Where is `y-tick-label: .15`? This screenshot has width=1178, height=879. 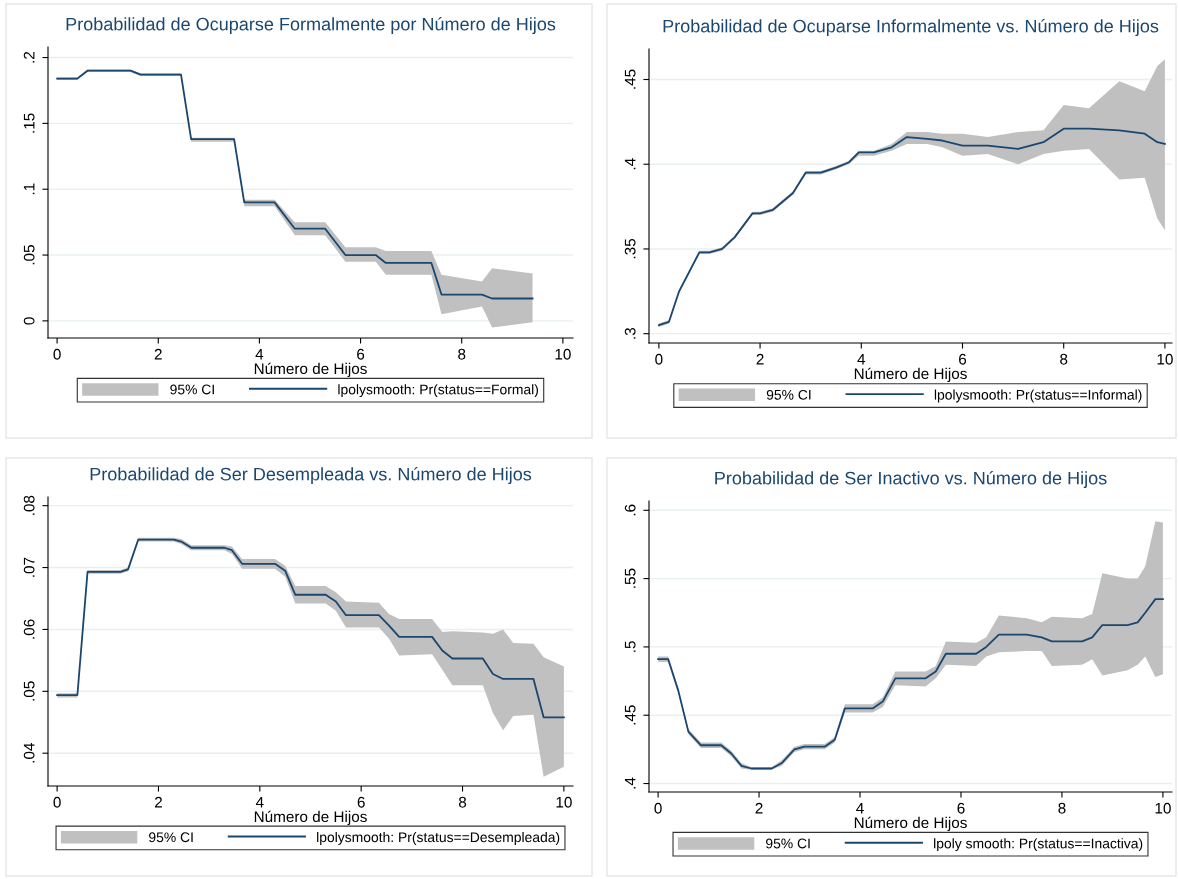 y-tick-label: .15 is located at coordinates (29, 123).